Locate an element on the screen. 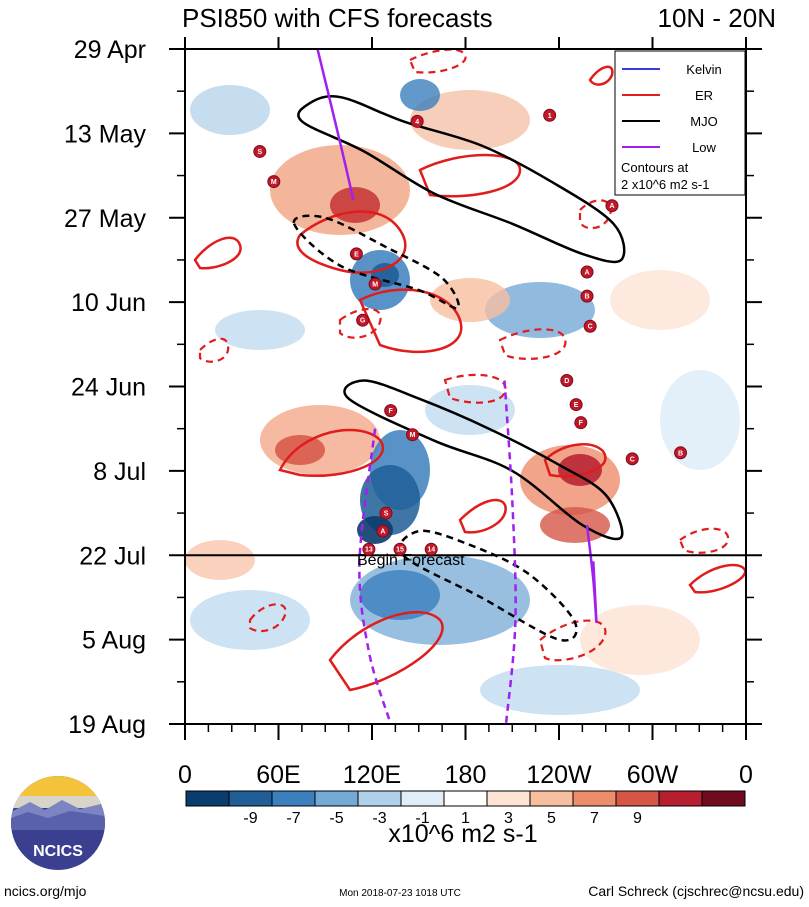 This screenshot has width=809, height=907. colorbar-tick-label: 1 is located at coordinates (465, 818).